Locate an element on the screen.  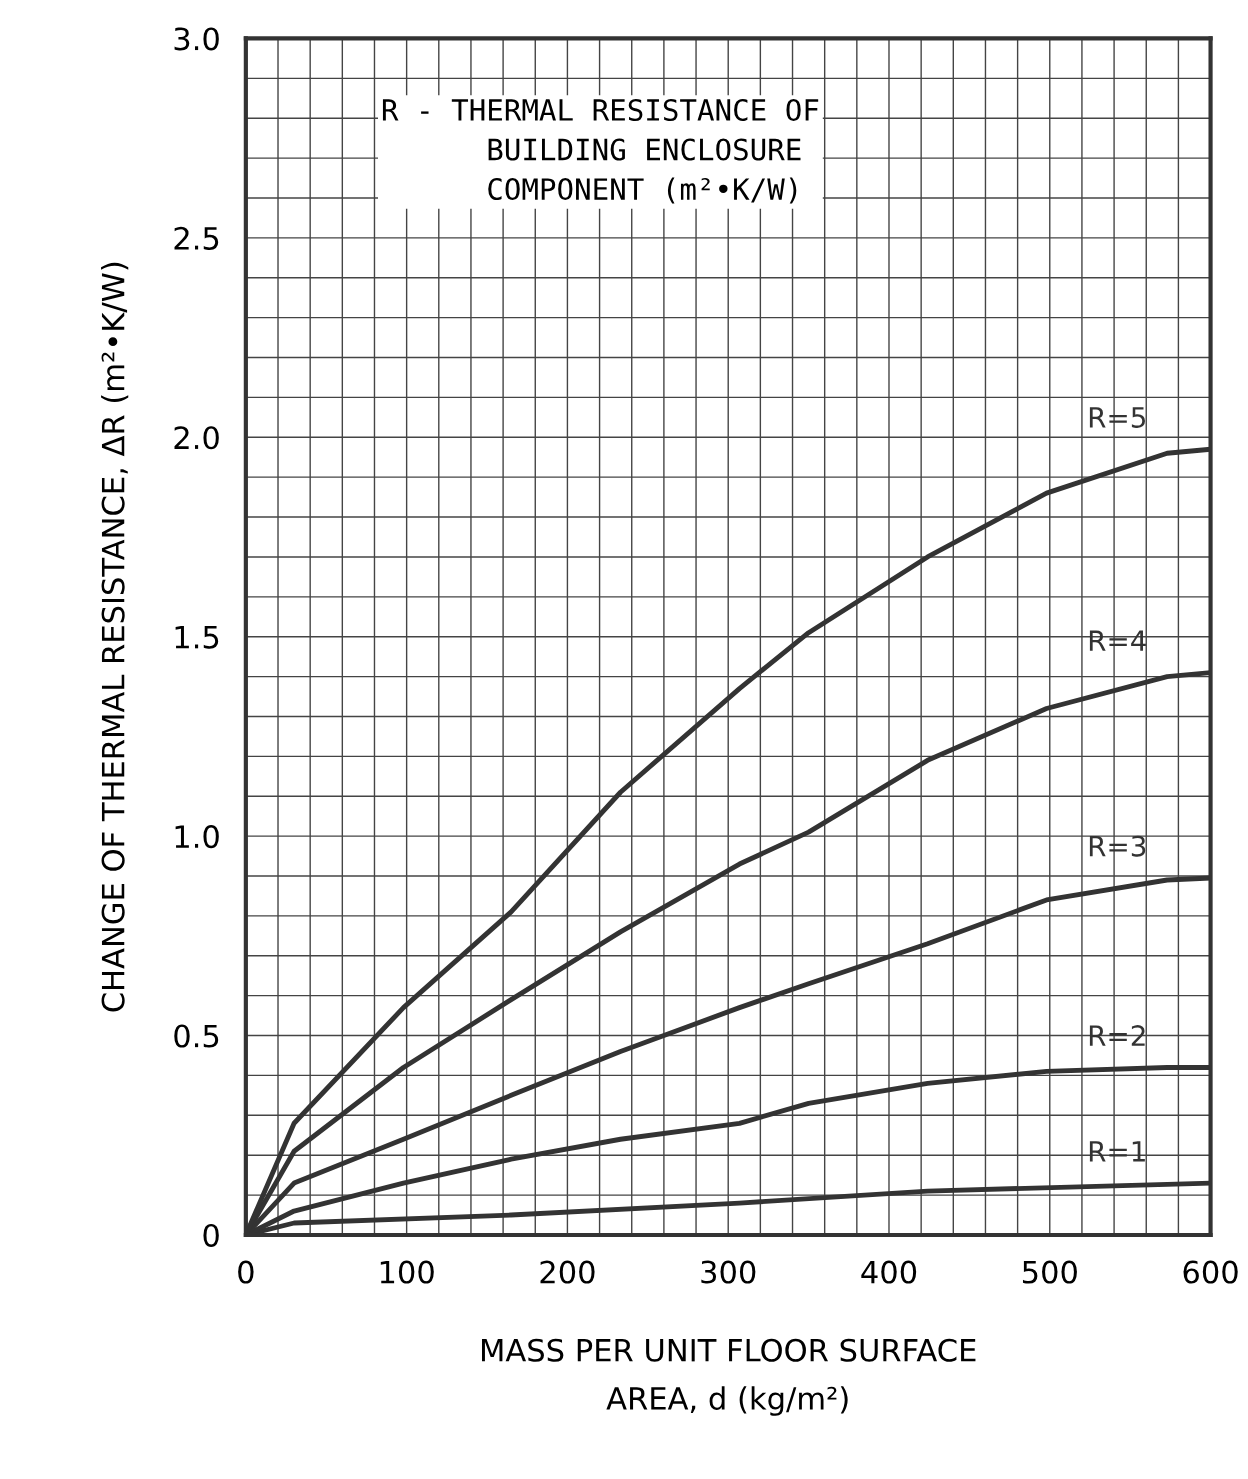
x-tick-label: 500 is located at coordinates (1049, 1272).